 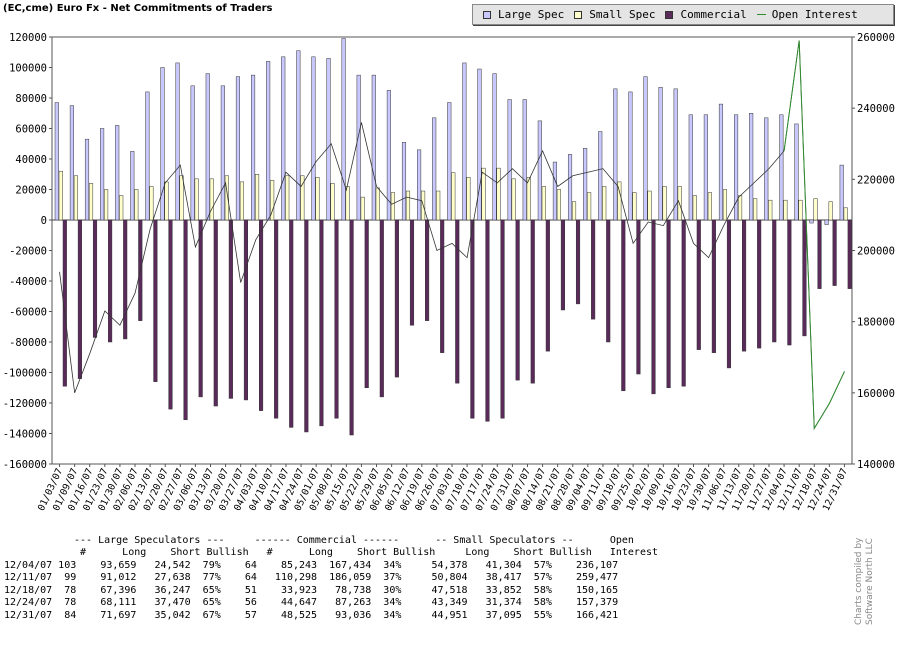 I want to click on large-spec-swatch, so click(x=487, y=14).